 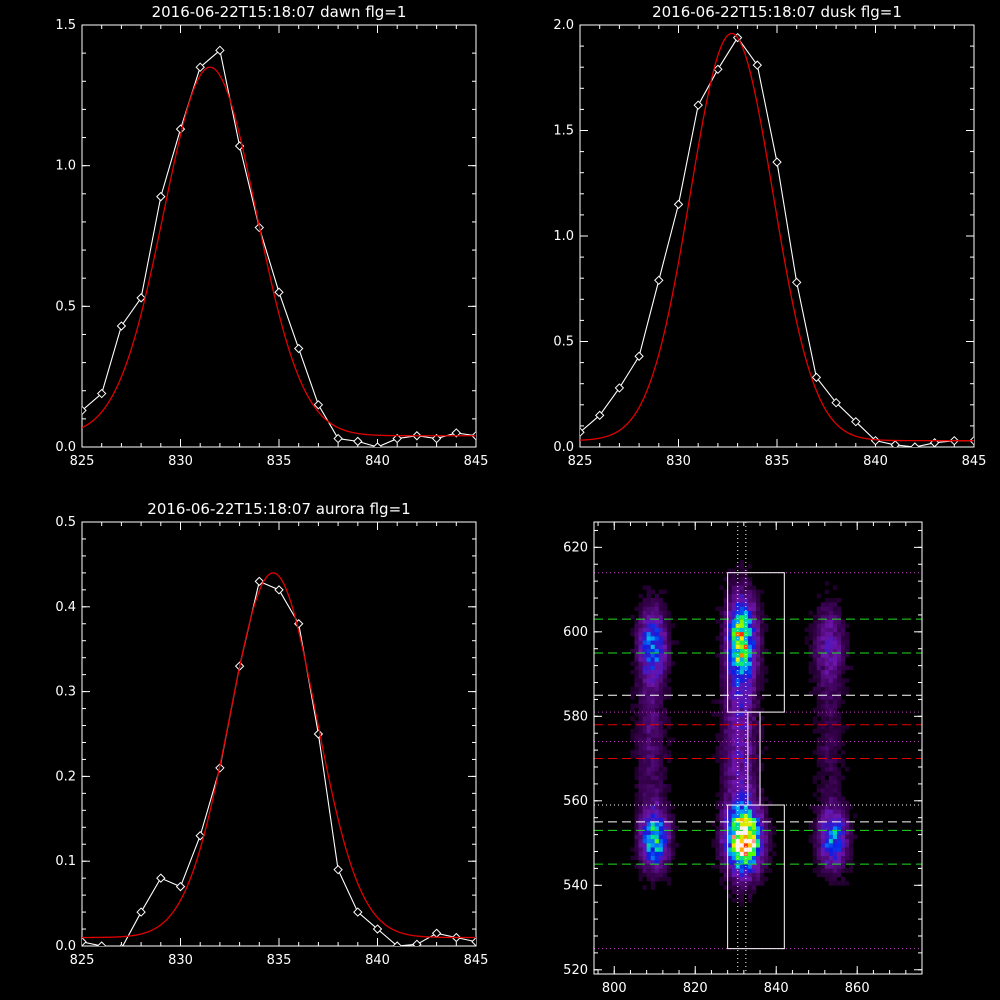 I want to click on x-tick-label: 830, so click(x=678, y=461).